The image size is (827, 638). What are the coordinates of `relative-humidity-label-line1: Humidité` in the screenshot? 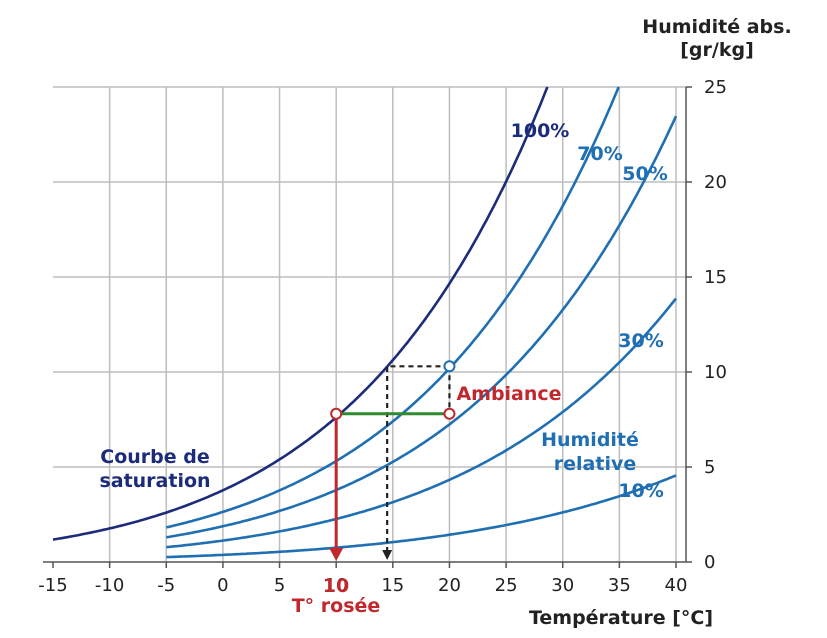 It's located at (590, 440).